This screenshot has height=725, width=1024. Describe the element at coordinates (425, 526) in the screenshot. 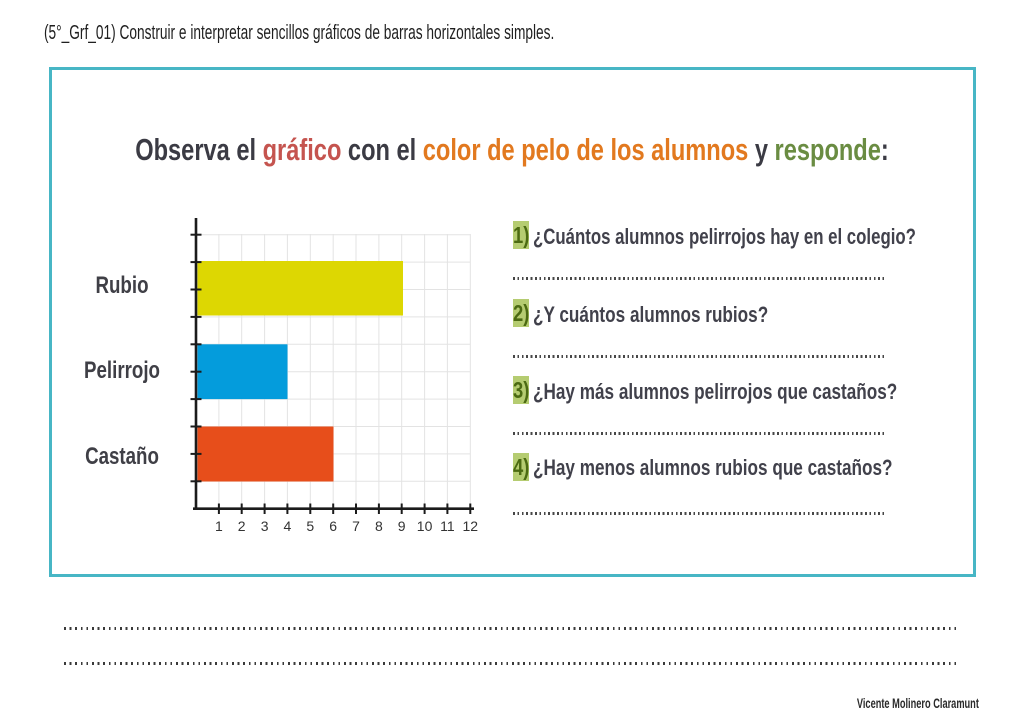

I see `svg-text: 10` at that location.